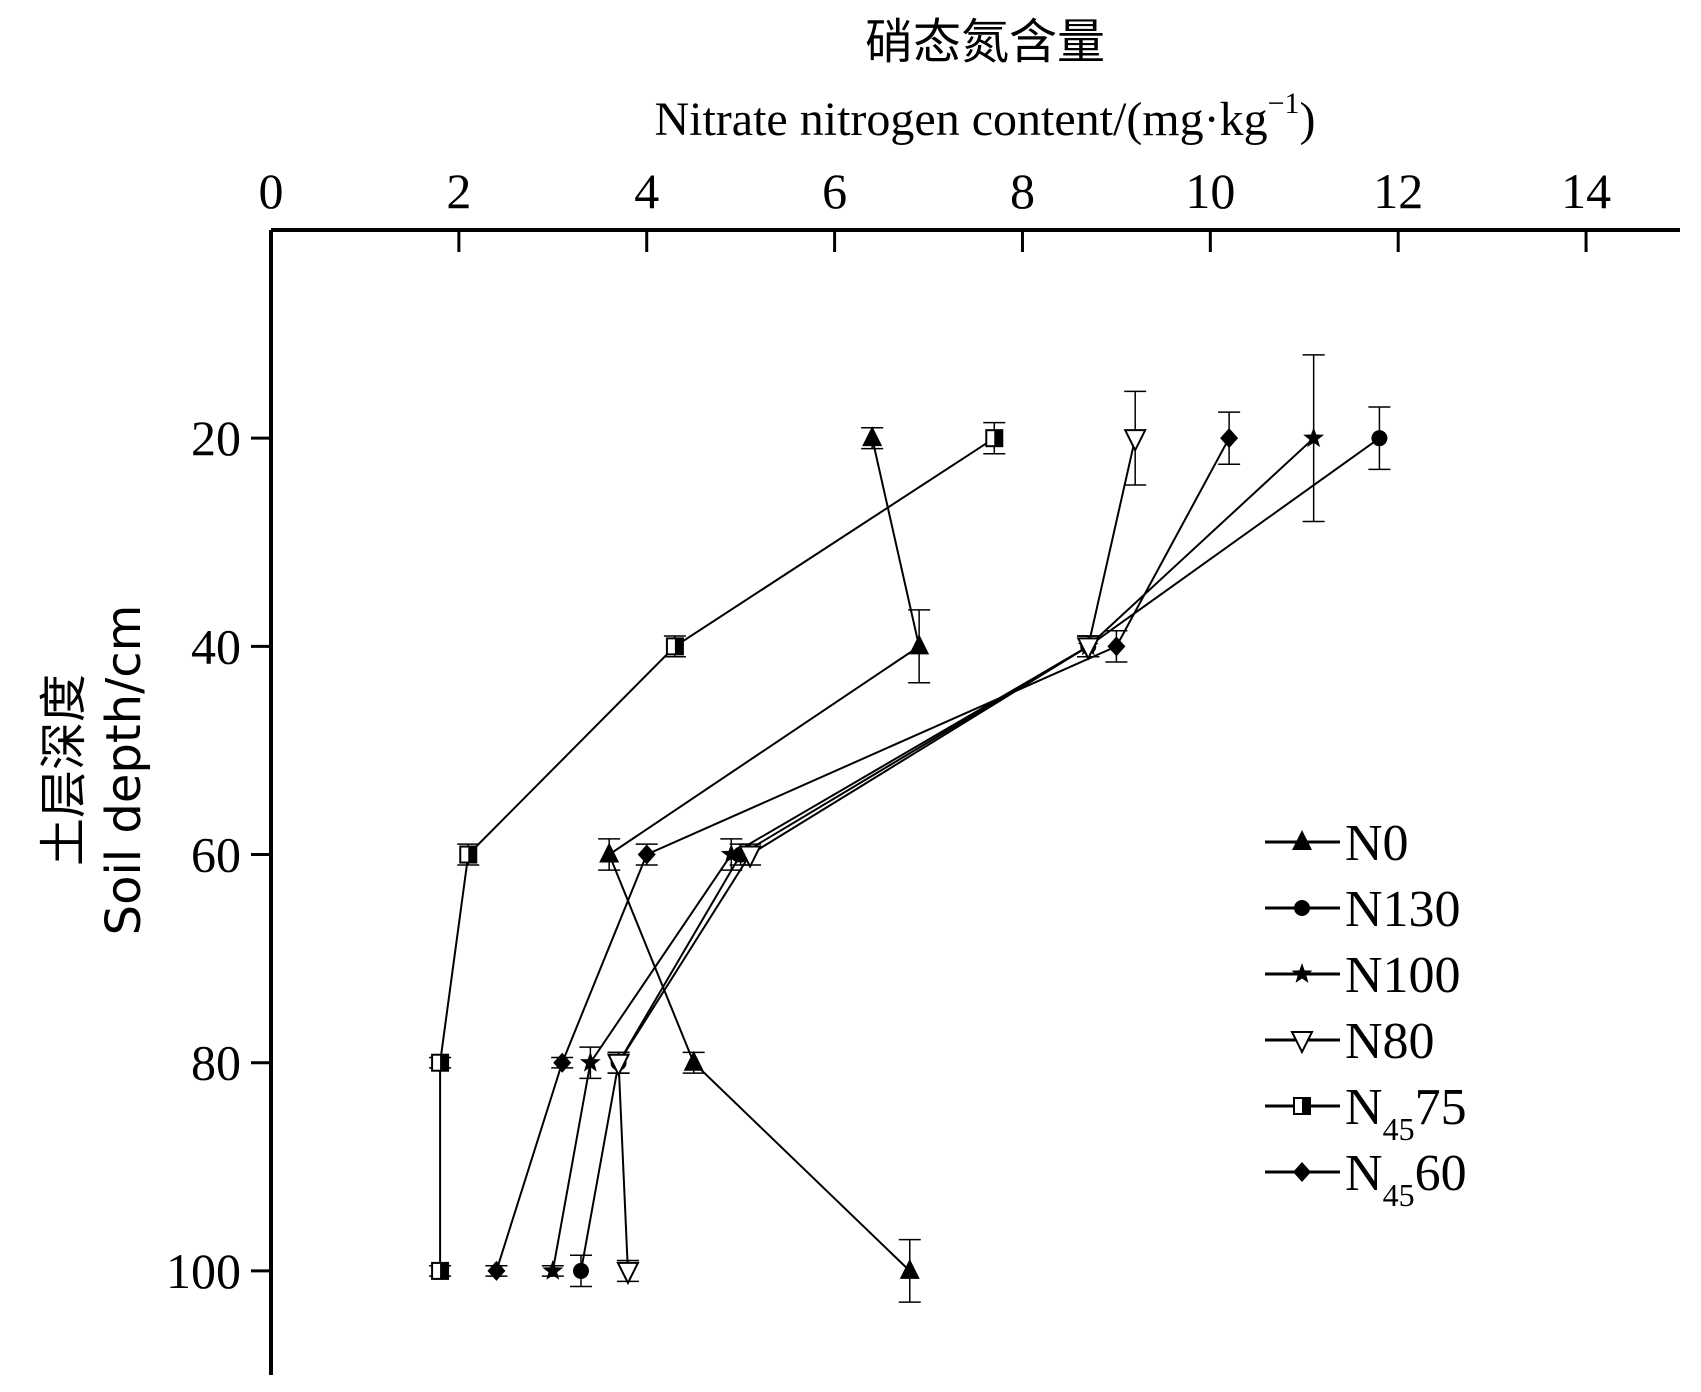 The height and width of the screenshot is (1392, 1701). Describe the element at coordinates (1210, 191) in the screenshot. I see `x-tick-label: 10` at that location.